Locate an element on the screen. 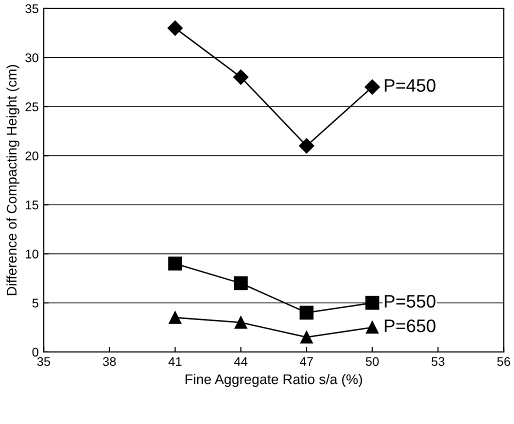  y-tick-label: 35 is located at coordinates (31, 9).